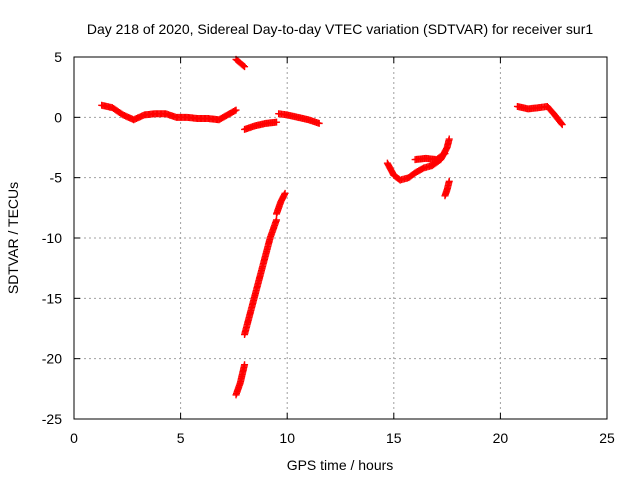  Describe the element at coordinates (340, 465) in the screenshot. I see `x-axis-label: GPS time / hours` at that location.